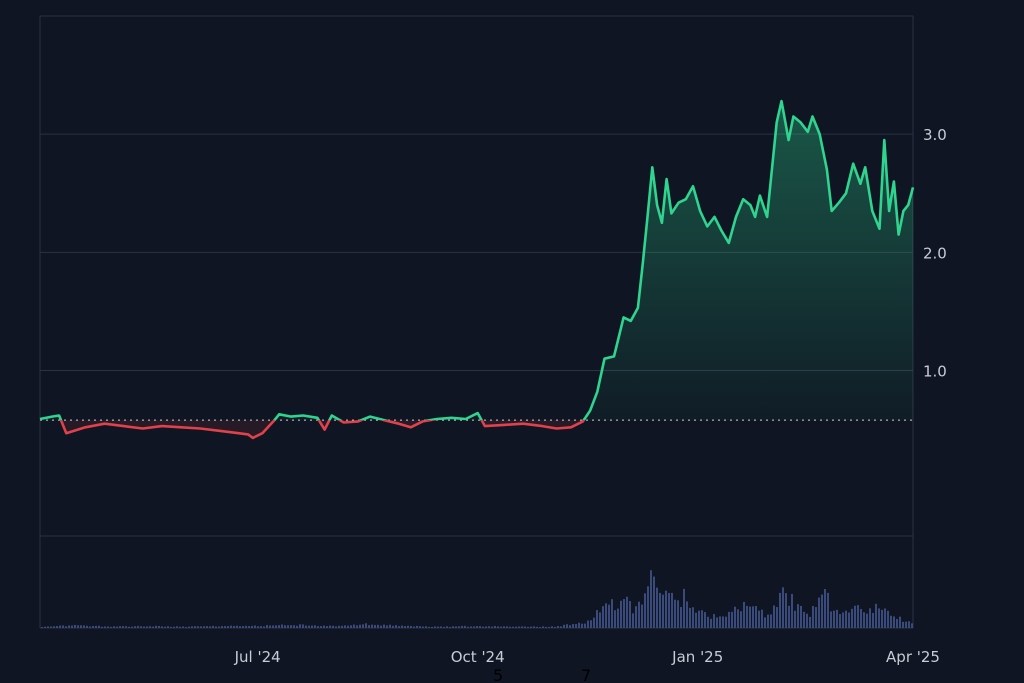  Describe the element at coordinates (476, 429) in the screenshot. I see `area-fill-below-baseline` at that location.